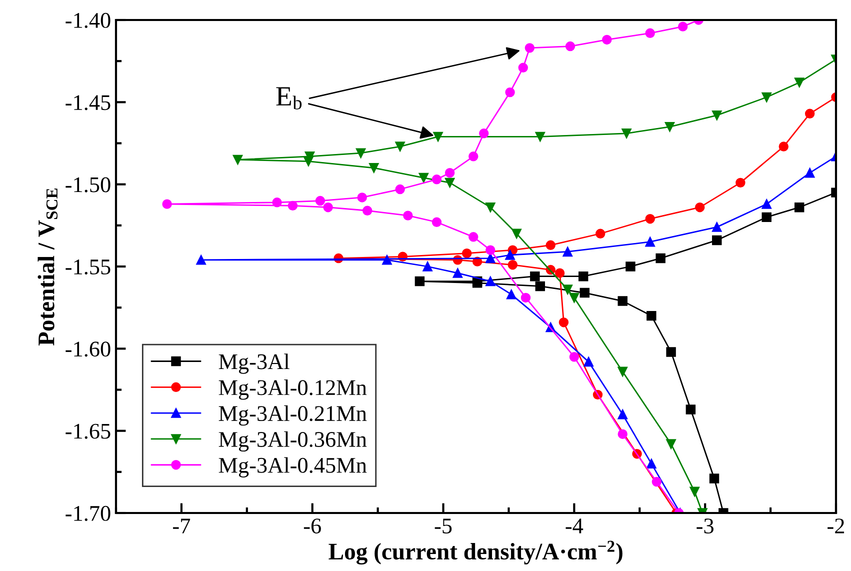 This screenshot has height=571, width=851. Describe the element at coordinates (292, 415) in the screenshot. I see `legend-label: Mg-3Al-0.21Mn` at that location.